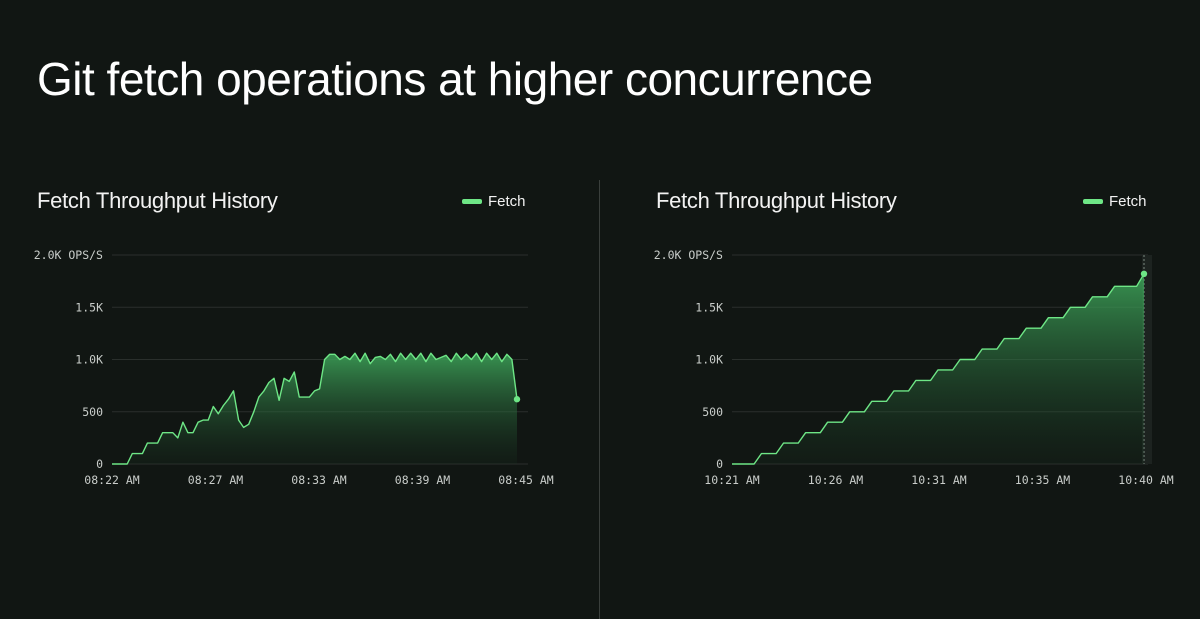 The height and width of the screenshot is (619, 1200). Describe the element at coordinates (1145, 480) in the screenshot. I see `x-tick-label: 10:40 AM` at that location.